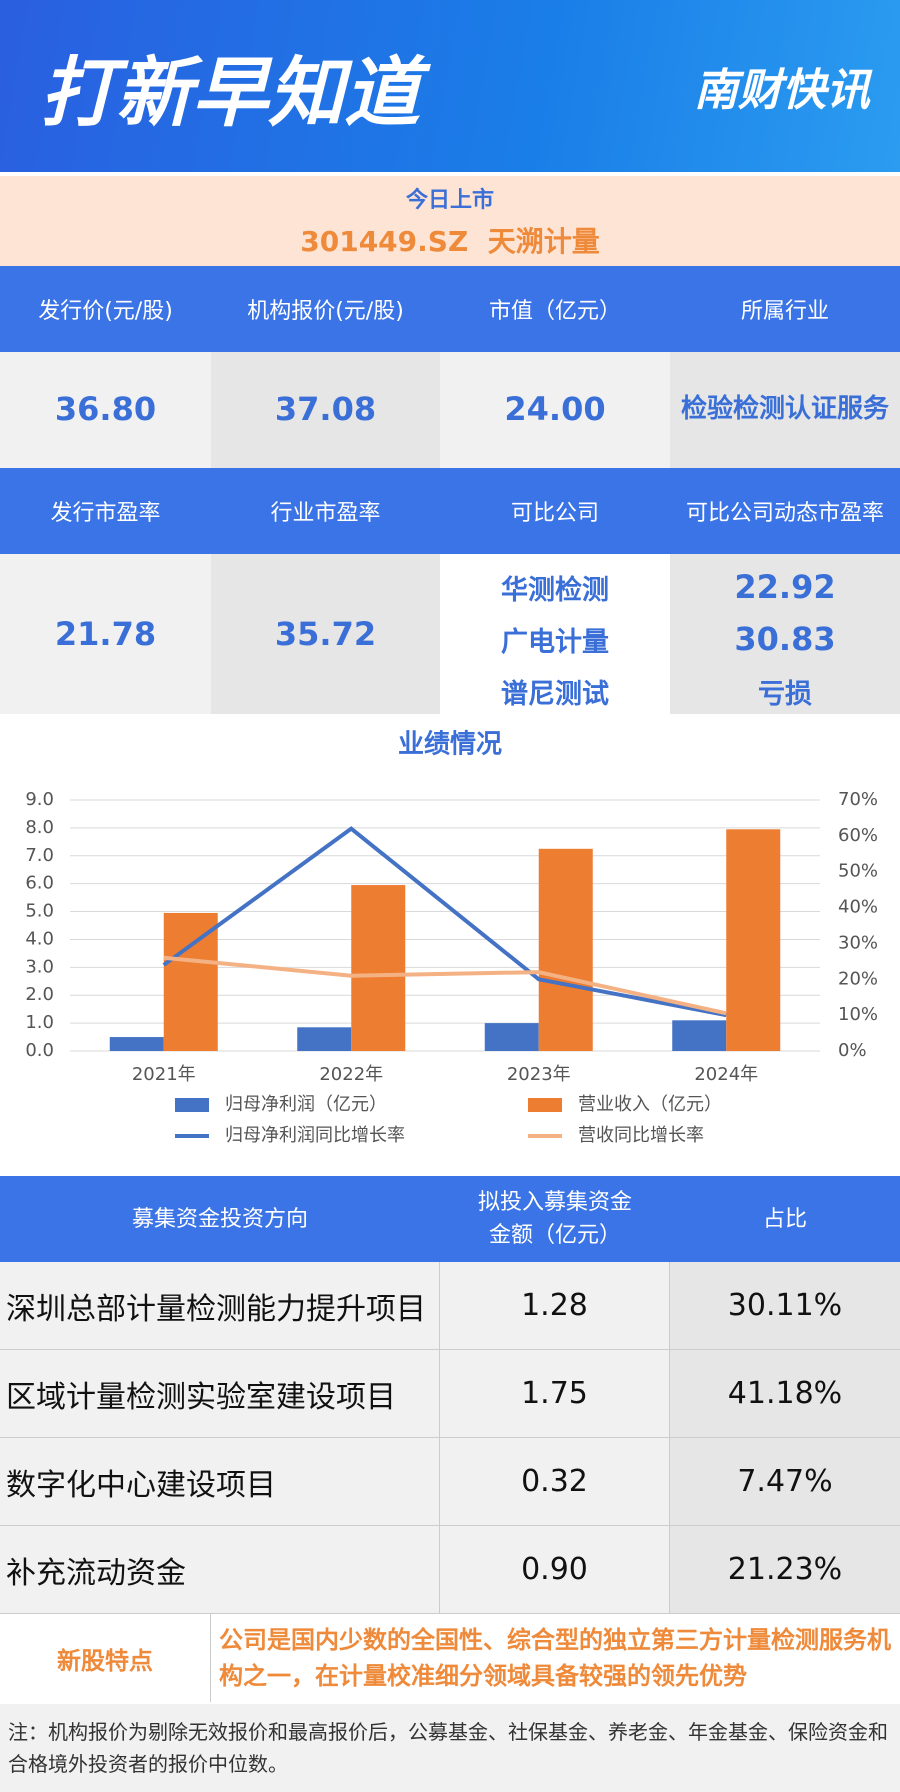 The height and width of the screenshot is (1792, 900). Describe the element at coordinates (555, 1482) in the screenshot. I see `fund-cell: 0.32` at that location.